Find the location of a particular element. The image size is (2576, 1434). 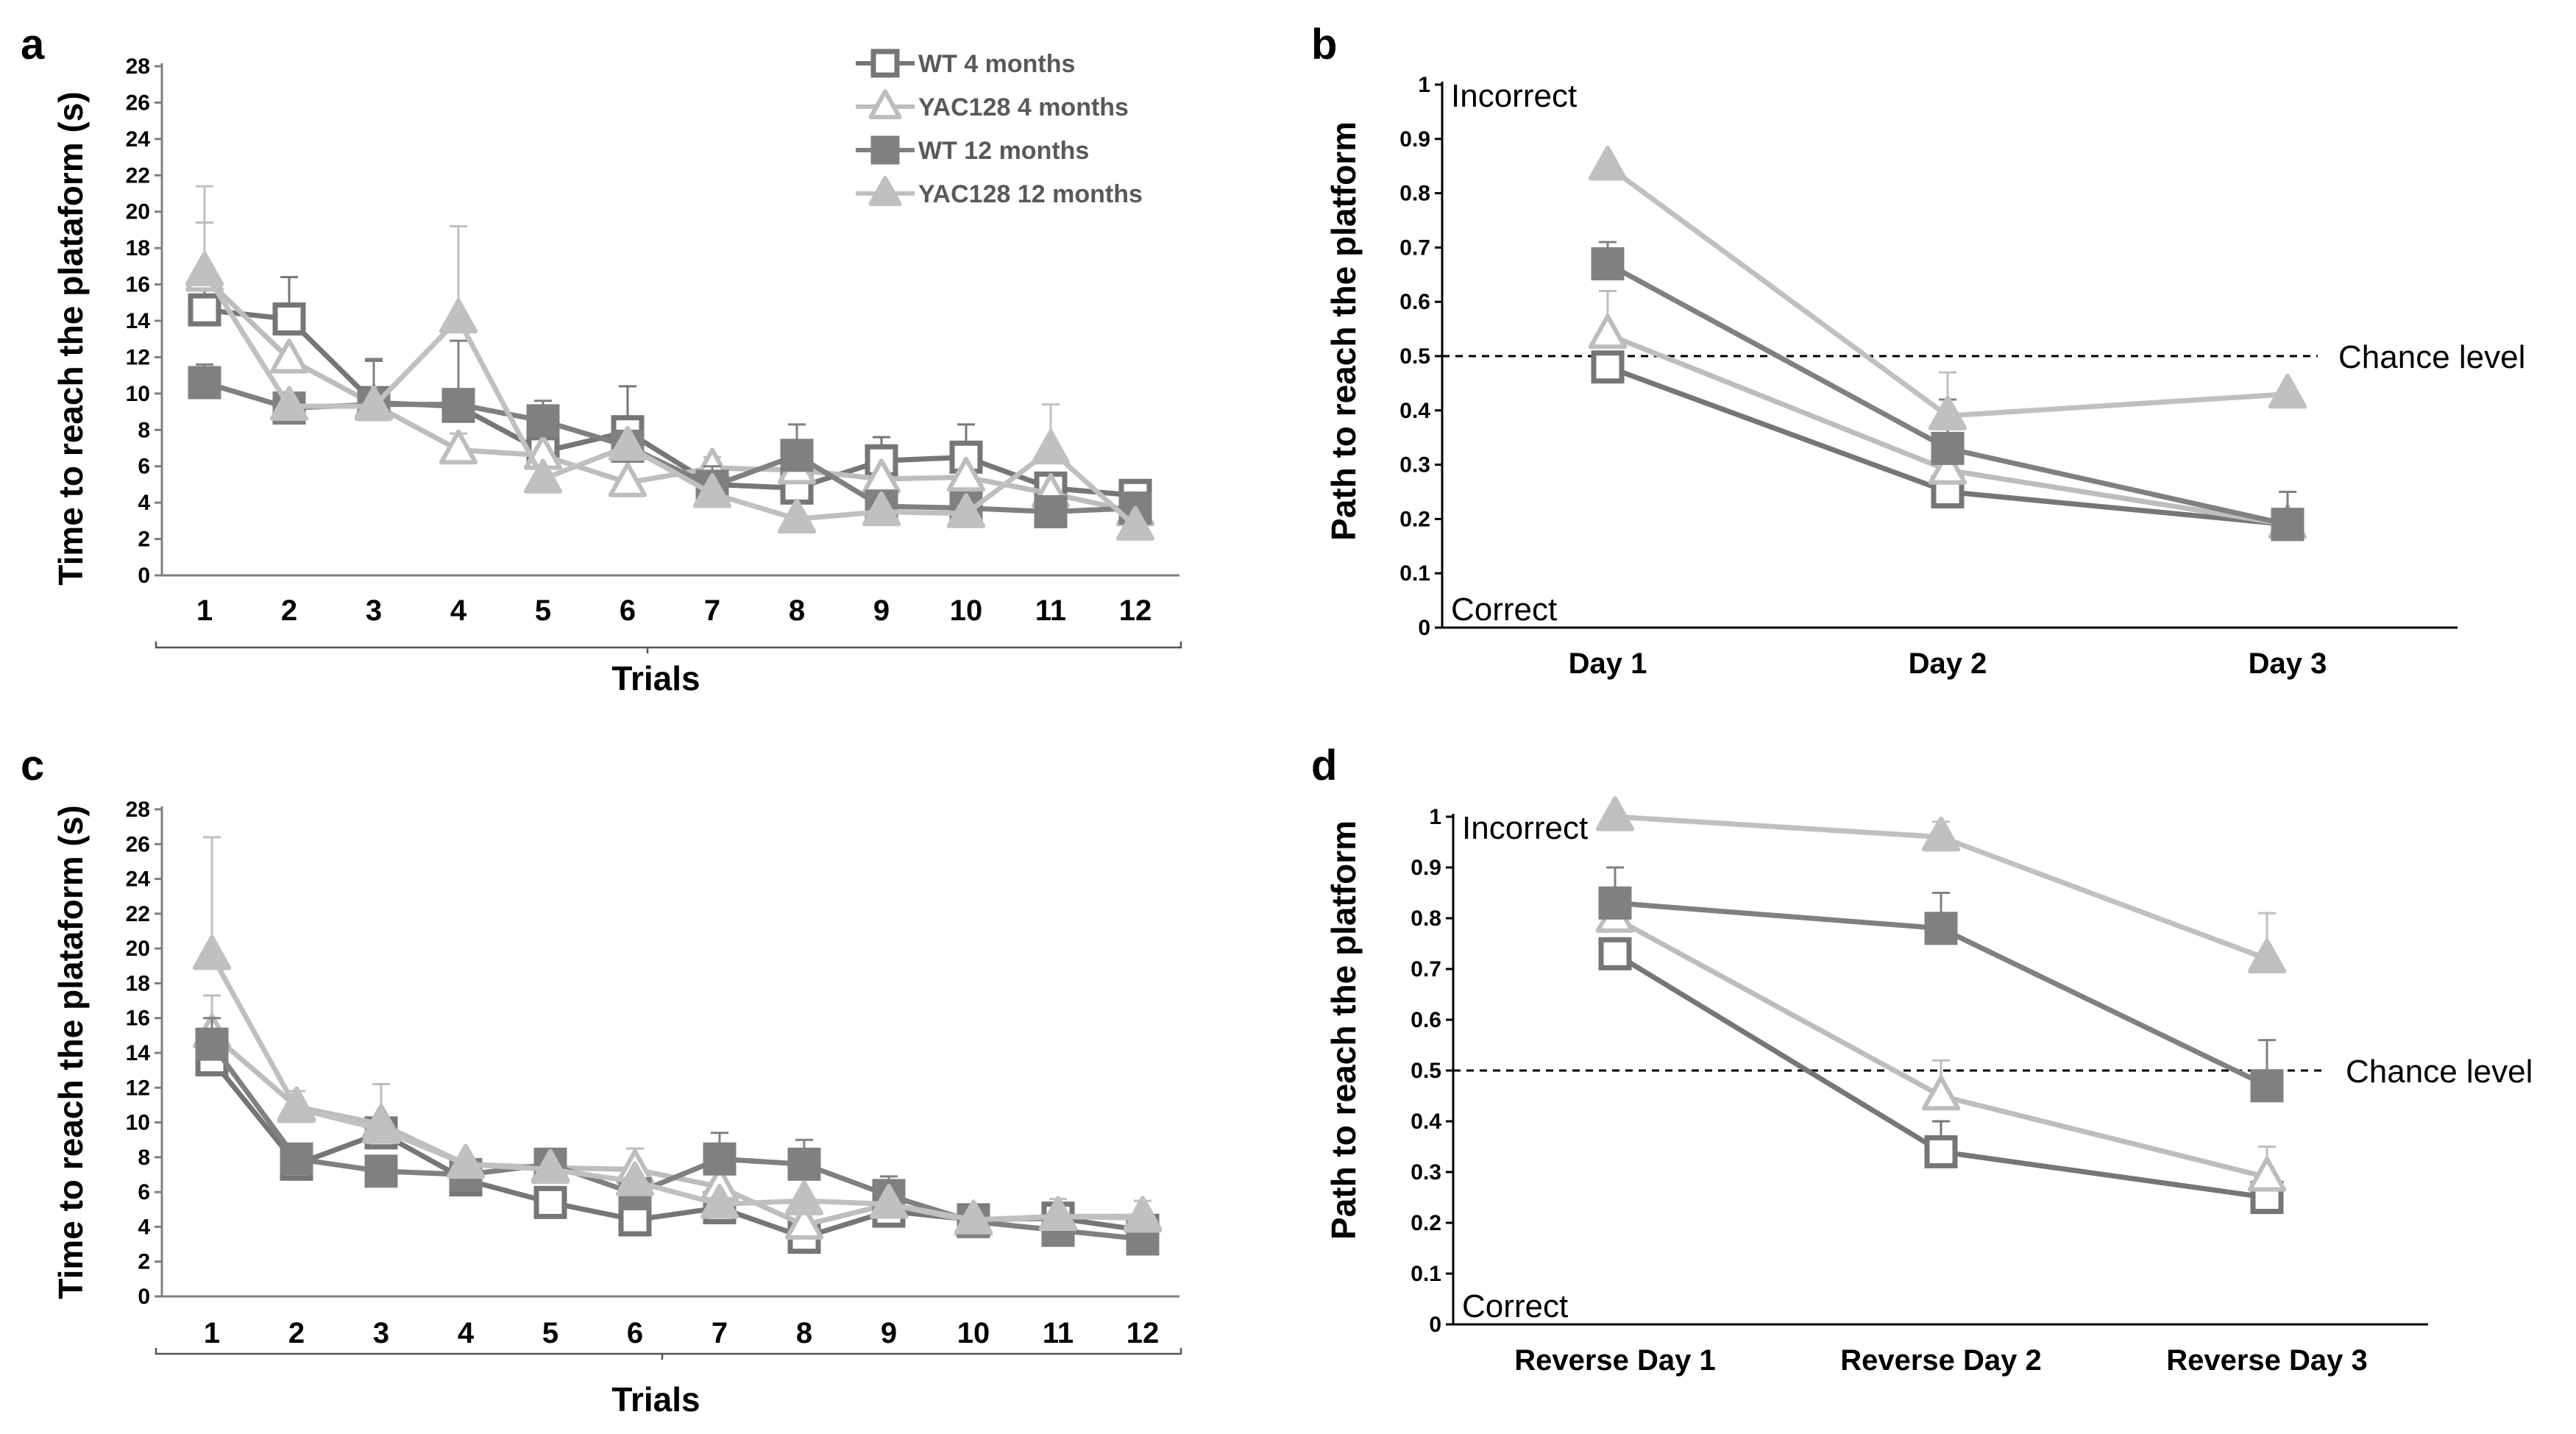

series-yac128-12-months is located at coordinates (1941, 885).